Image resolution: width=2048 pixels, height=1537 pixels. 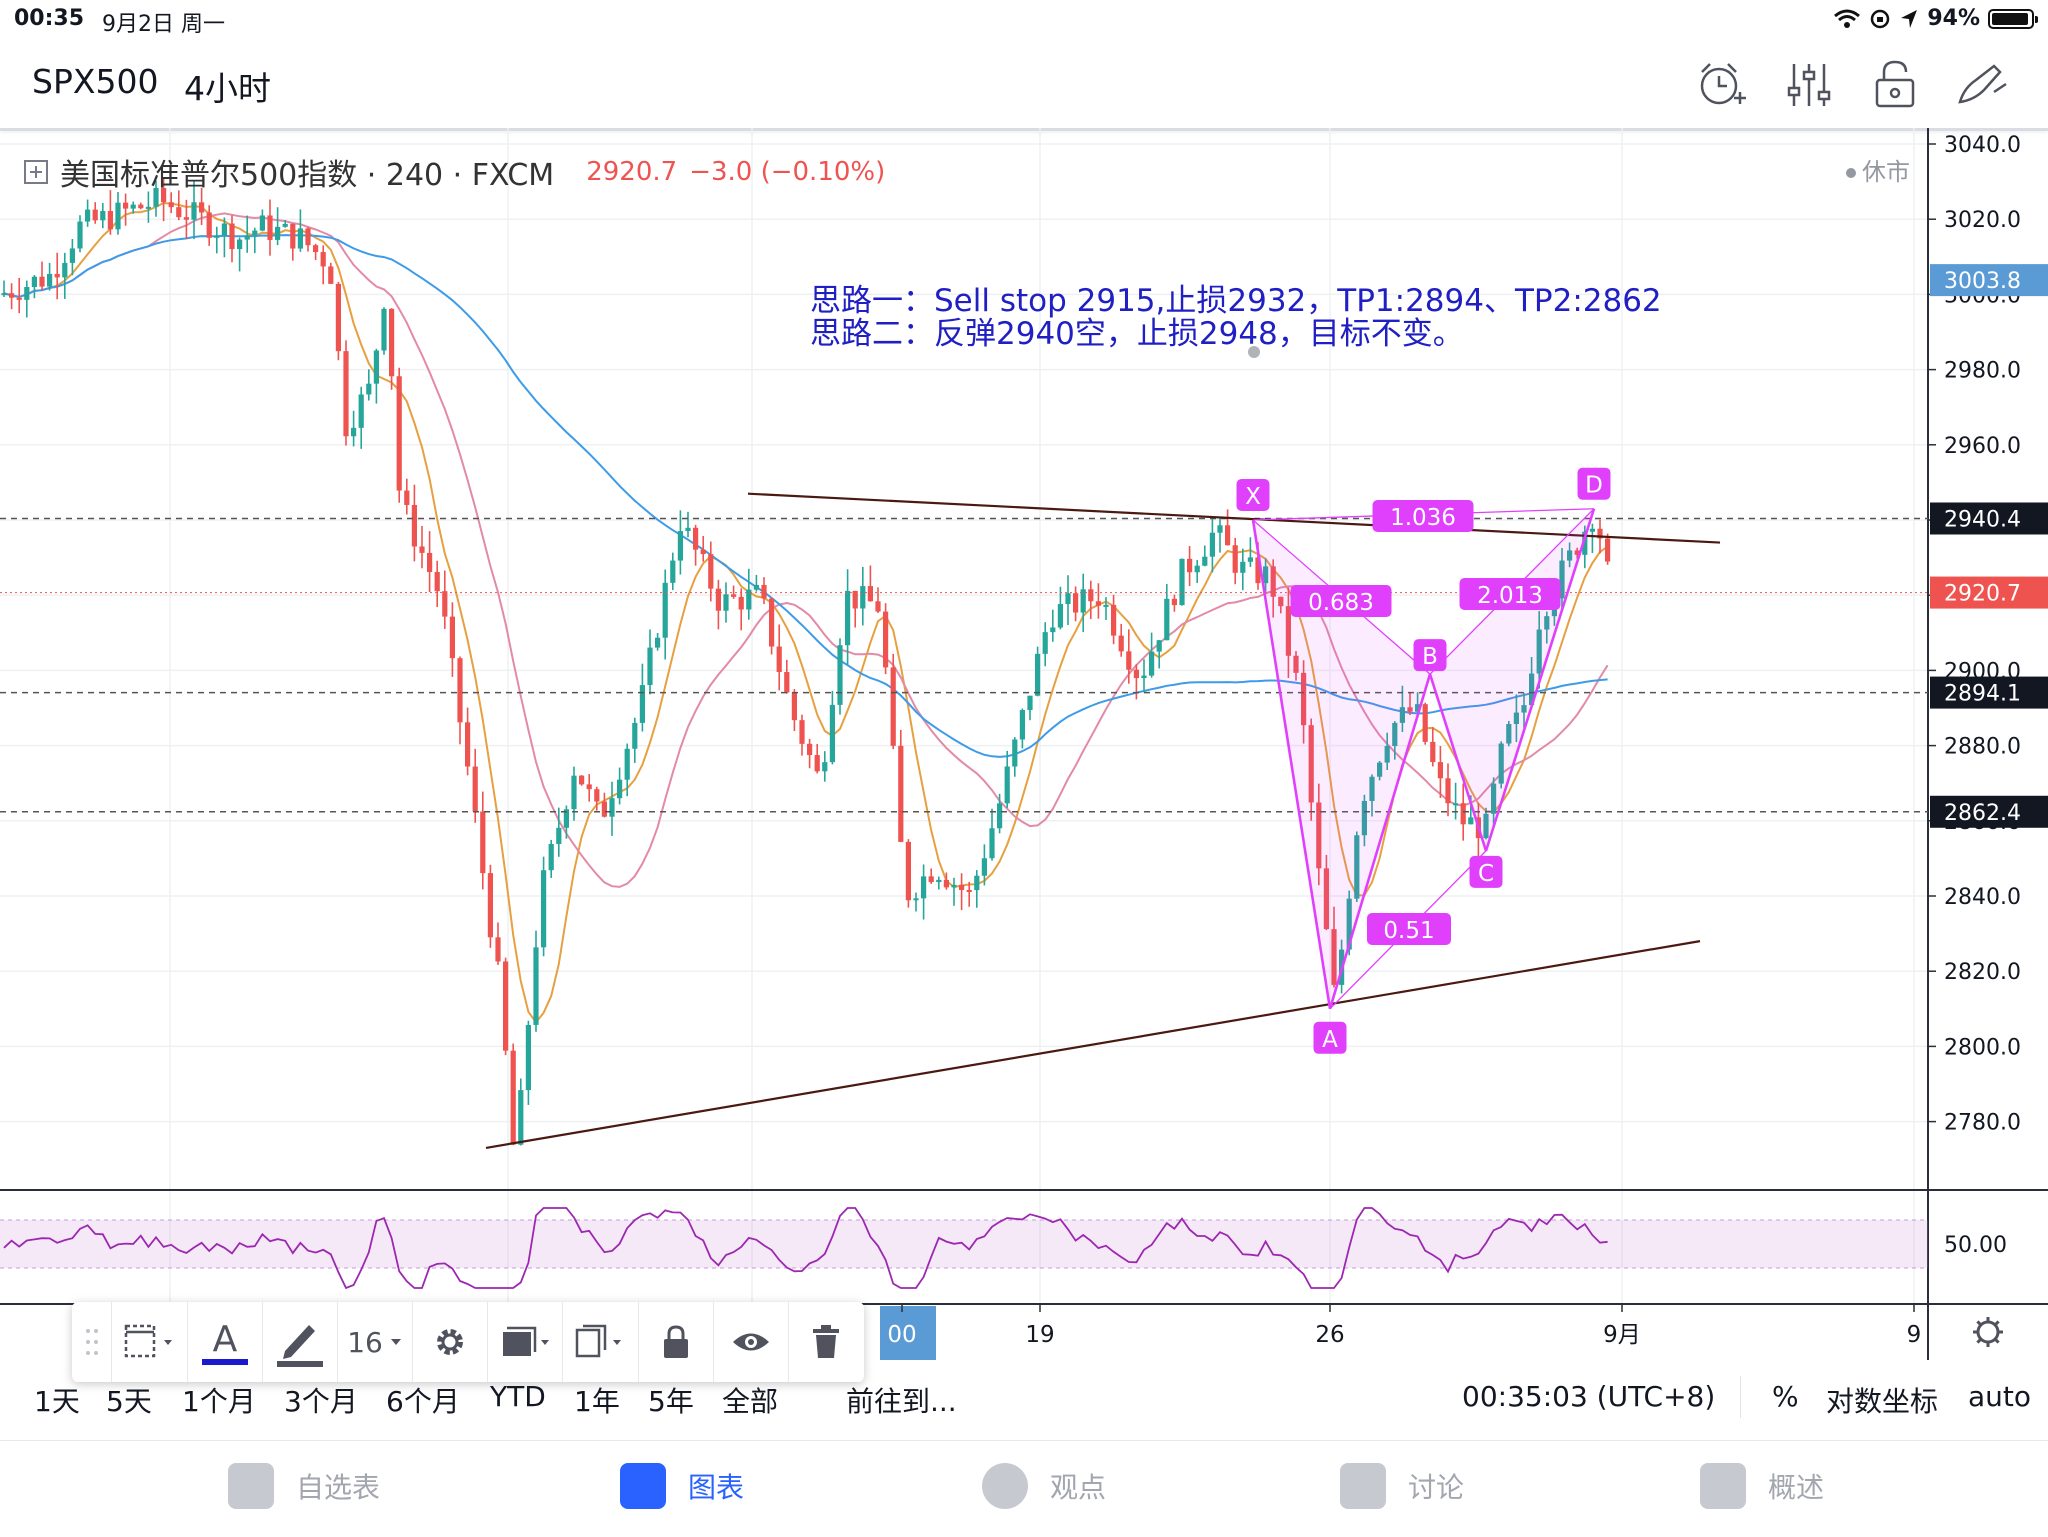 I want to click on tab-ideas: 观点, so click(x=1044, y=1486).